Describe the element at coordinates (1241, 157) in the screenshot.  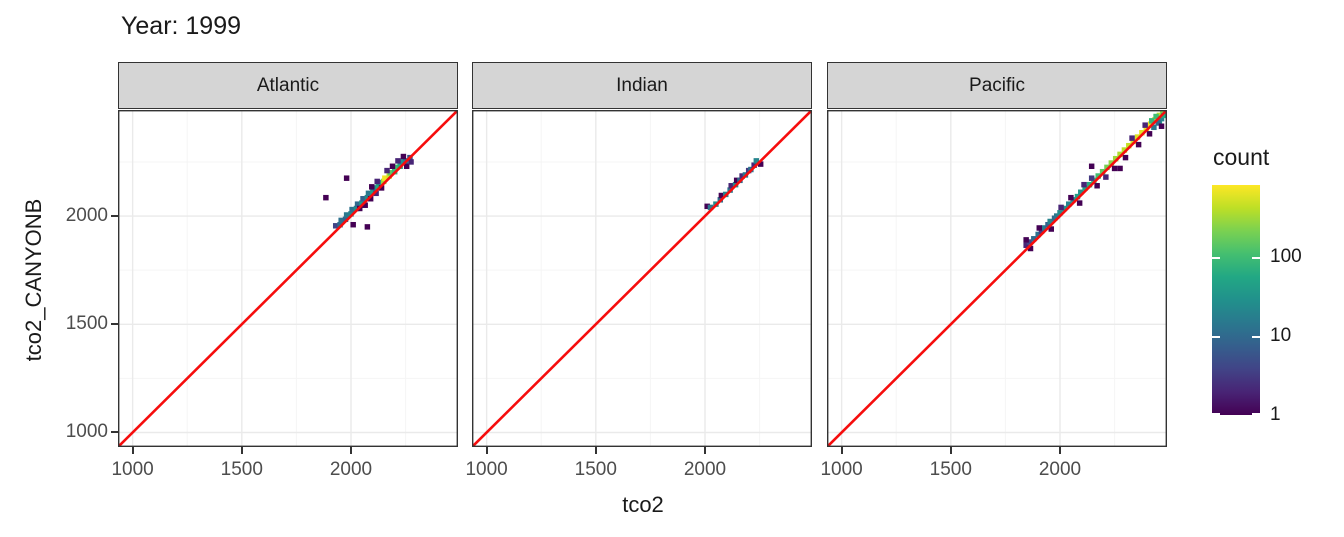
I see `legend-title: count` at that location.